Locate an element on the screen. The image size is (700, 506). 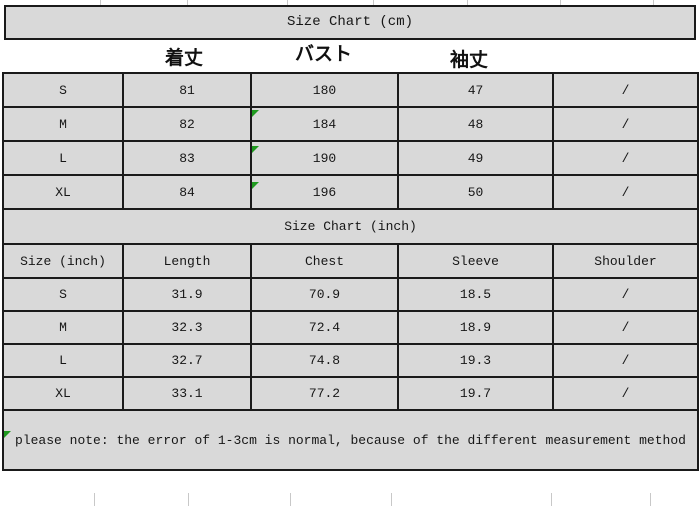
inch-sleeve-cell: 18.5 is located at coordinates (475, 294).